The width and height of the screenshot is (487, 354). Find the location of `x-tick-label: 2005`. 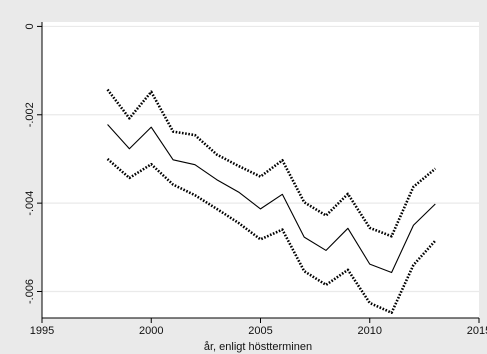

x-tick-label: 2005 is located at coordinates (260, 331).